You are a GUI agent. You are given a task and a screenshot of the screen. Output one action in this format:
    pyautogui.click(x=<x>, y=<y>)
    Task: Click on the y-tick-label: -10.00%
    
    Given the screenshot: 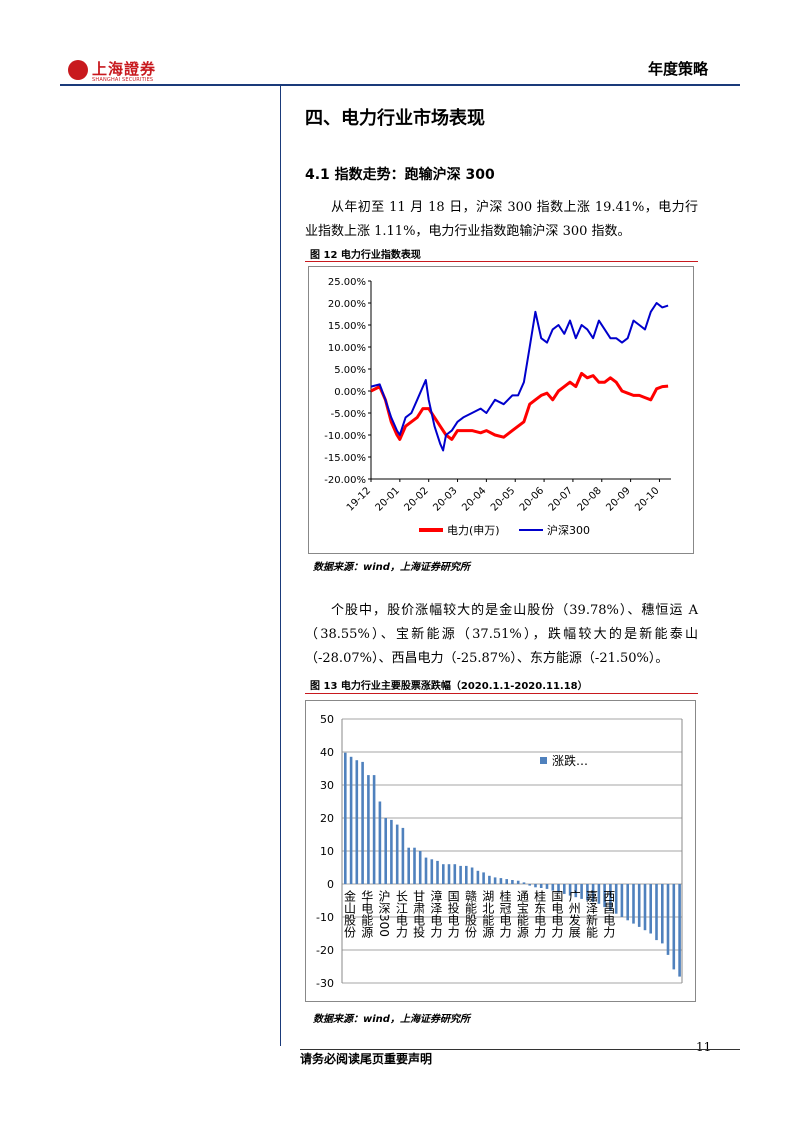 What is the action you would take?
    pyautogui.click(x=345, y=436)
    